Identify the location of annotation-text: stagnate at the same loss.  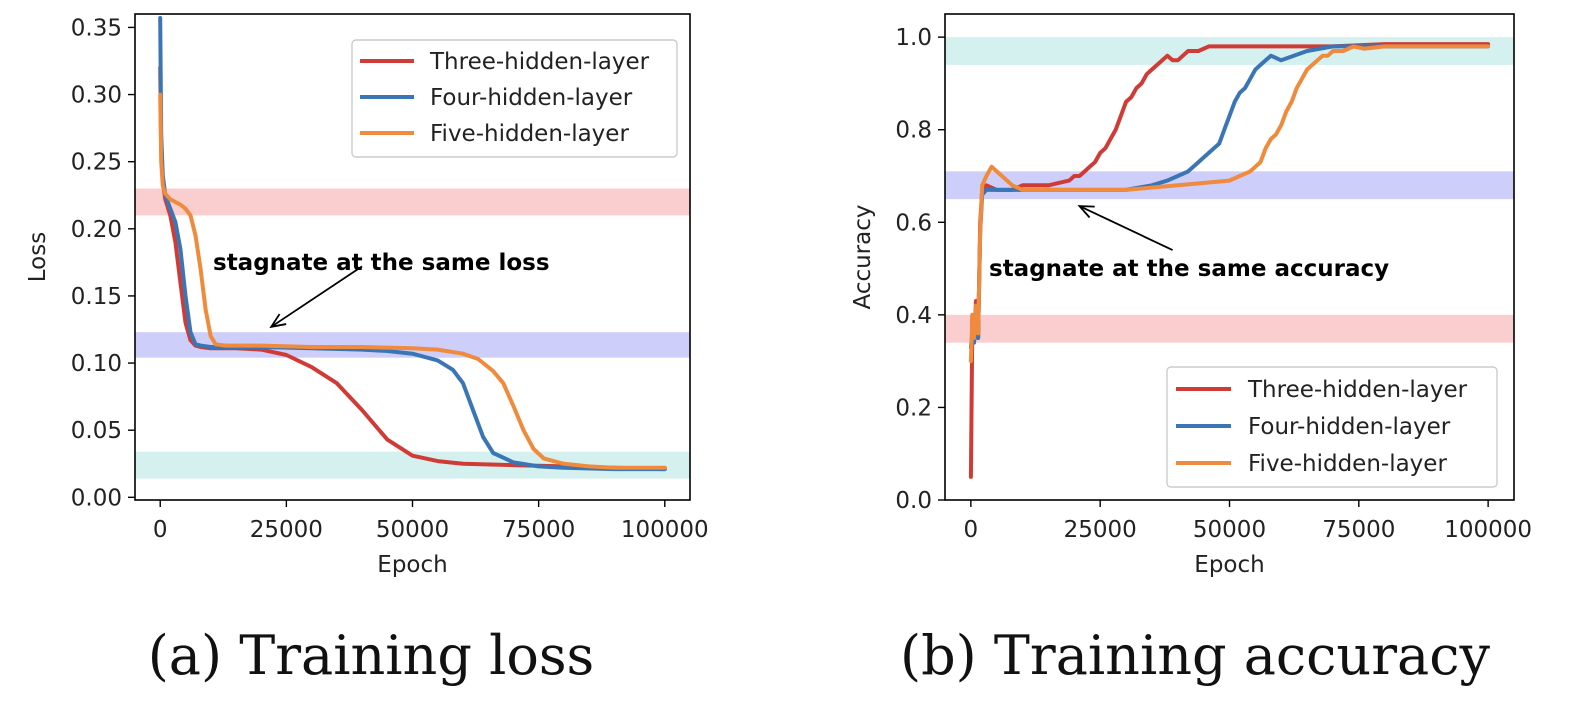
(381, 263).